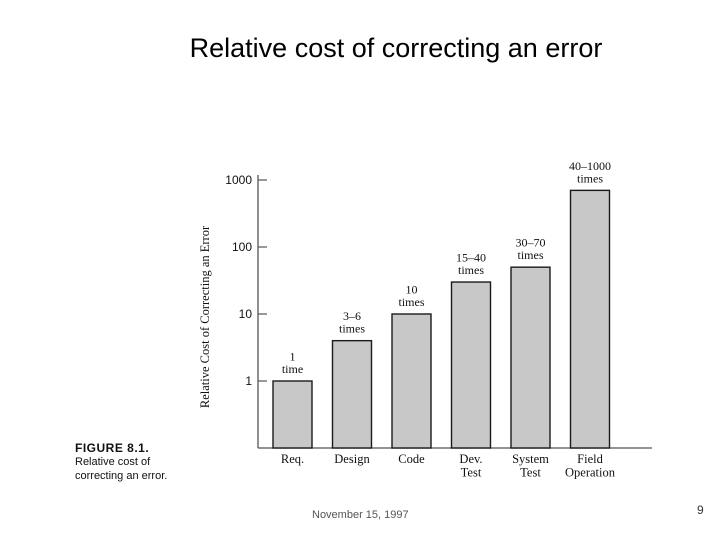 This screenshot has width=720, height=540. I want to click on x-tick-label: Field, so click(590, 459).